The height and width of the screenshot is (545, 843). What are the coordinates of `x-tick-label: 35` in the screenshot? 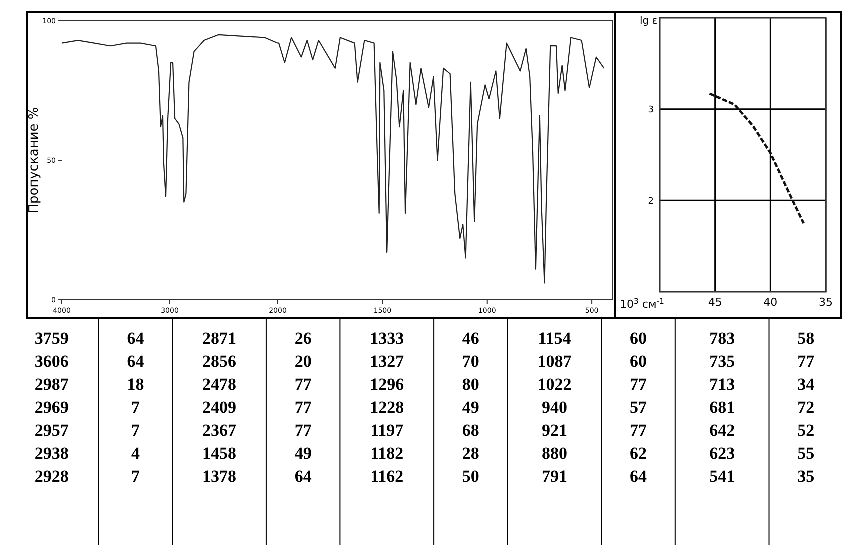 It's located at (826, 302).